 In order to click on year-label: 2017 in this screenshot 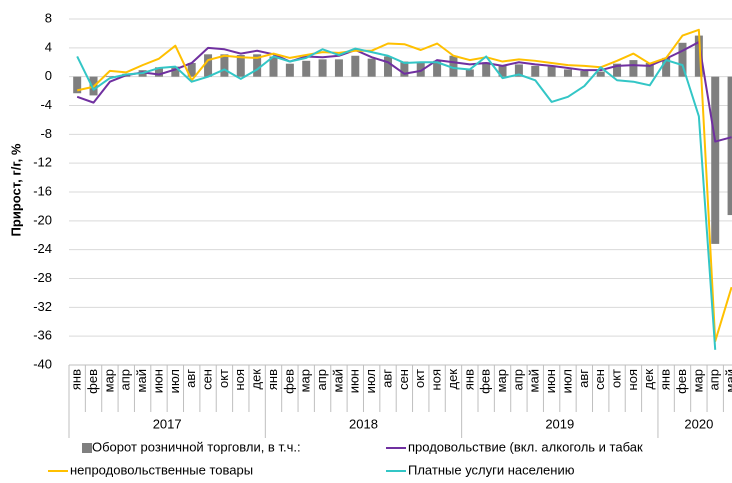, I will do `click(167, 423)`.